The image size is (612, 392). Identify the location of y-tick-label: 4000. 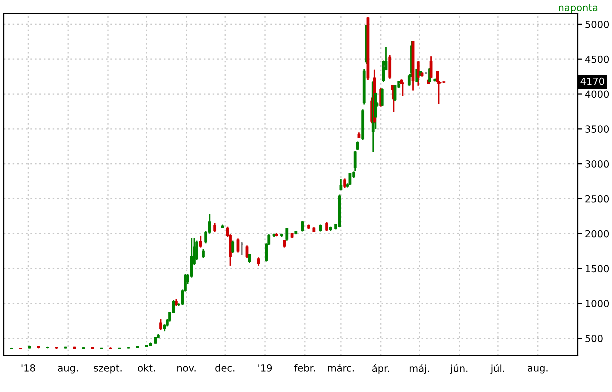
(597, 94).